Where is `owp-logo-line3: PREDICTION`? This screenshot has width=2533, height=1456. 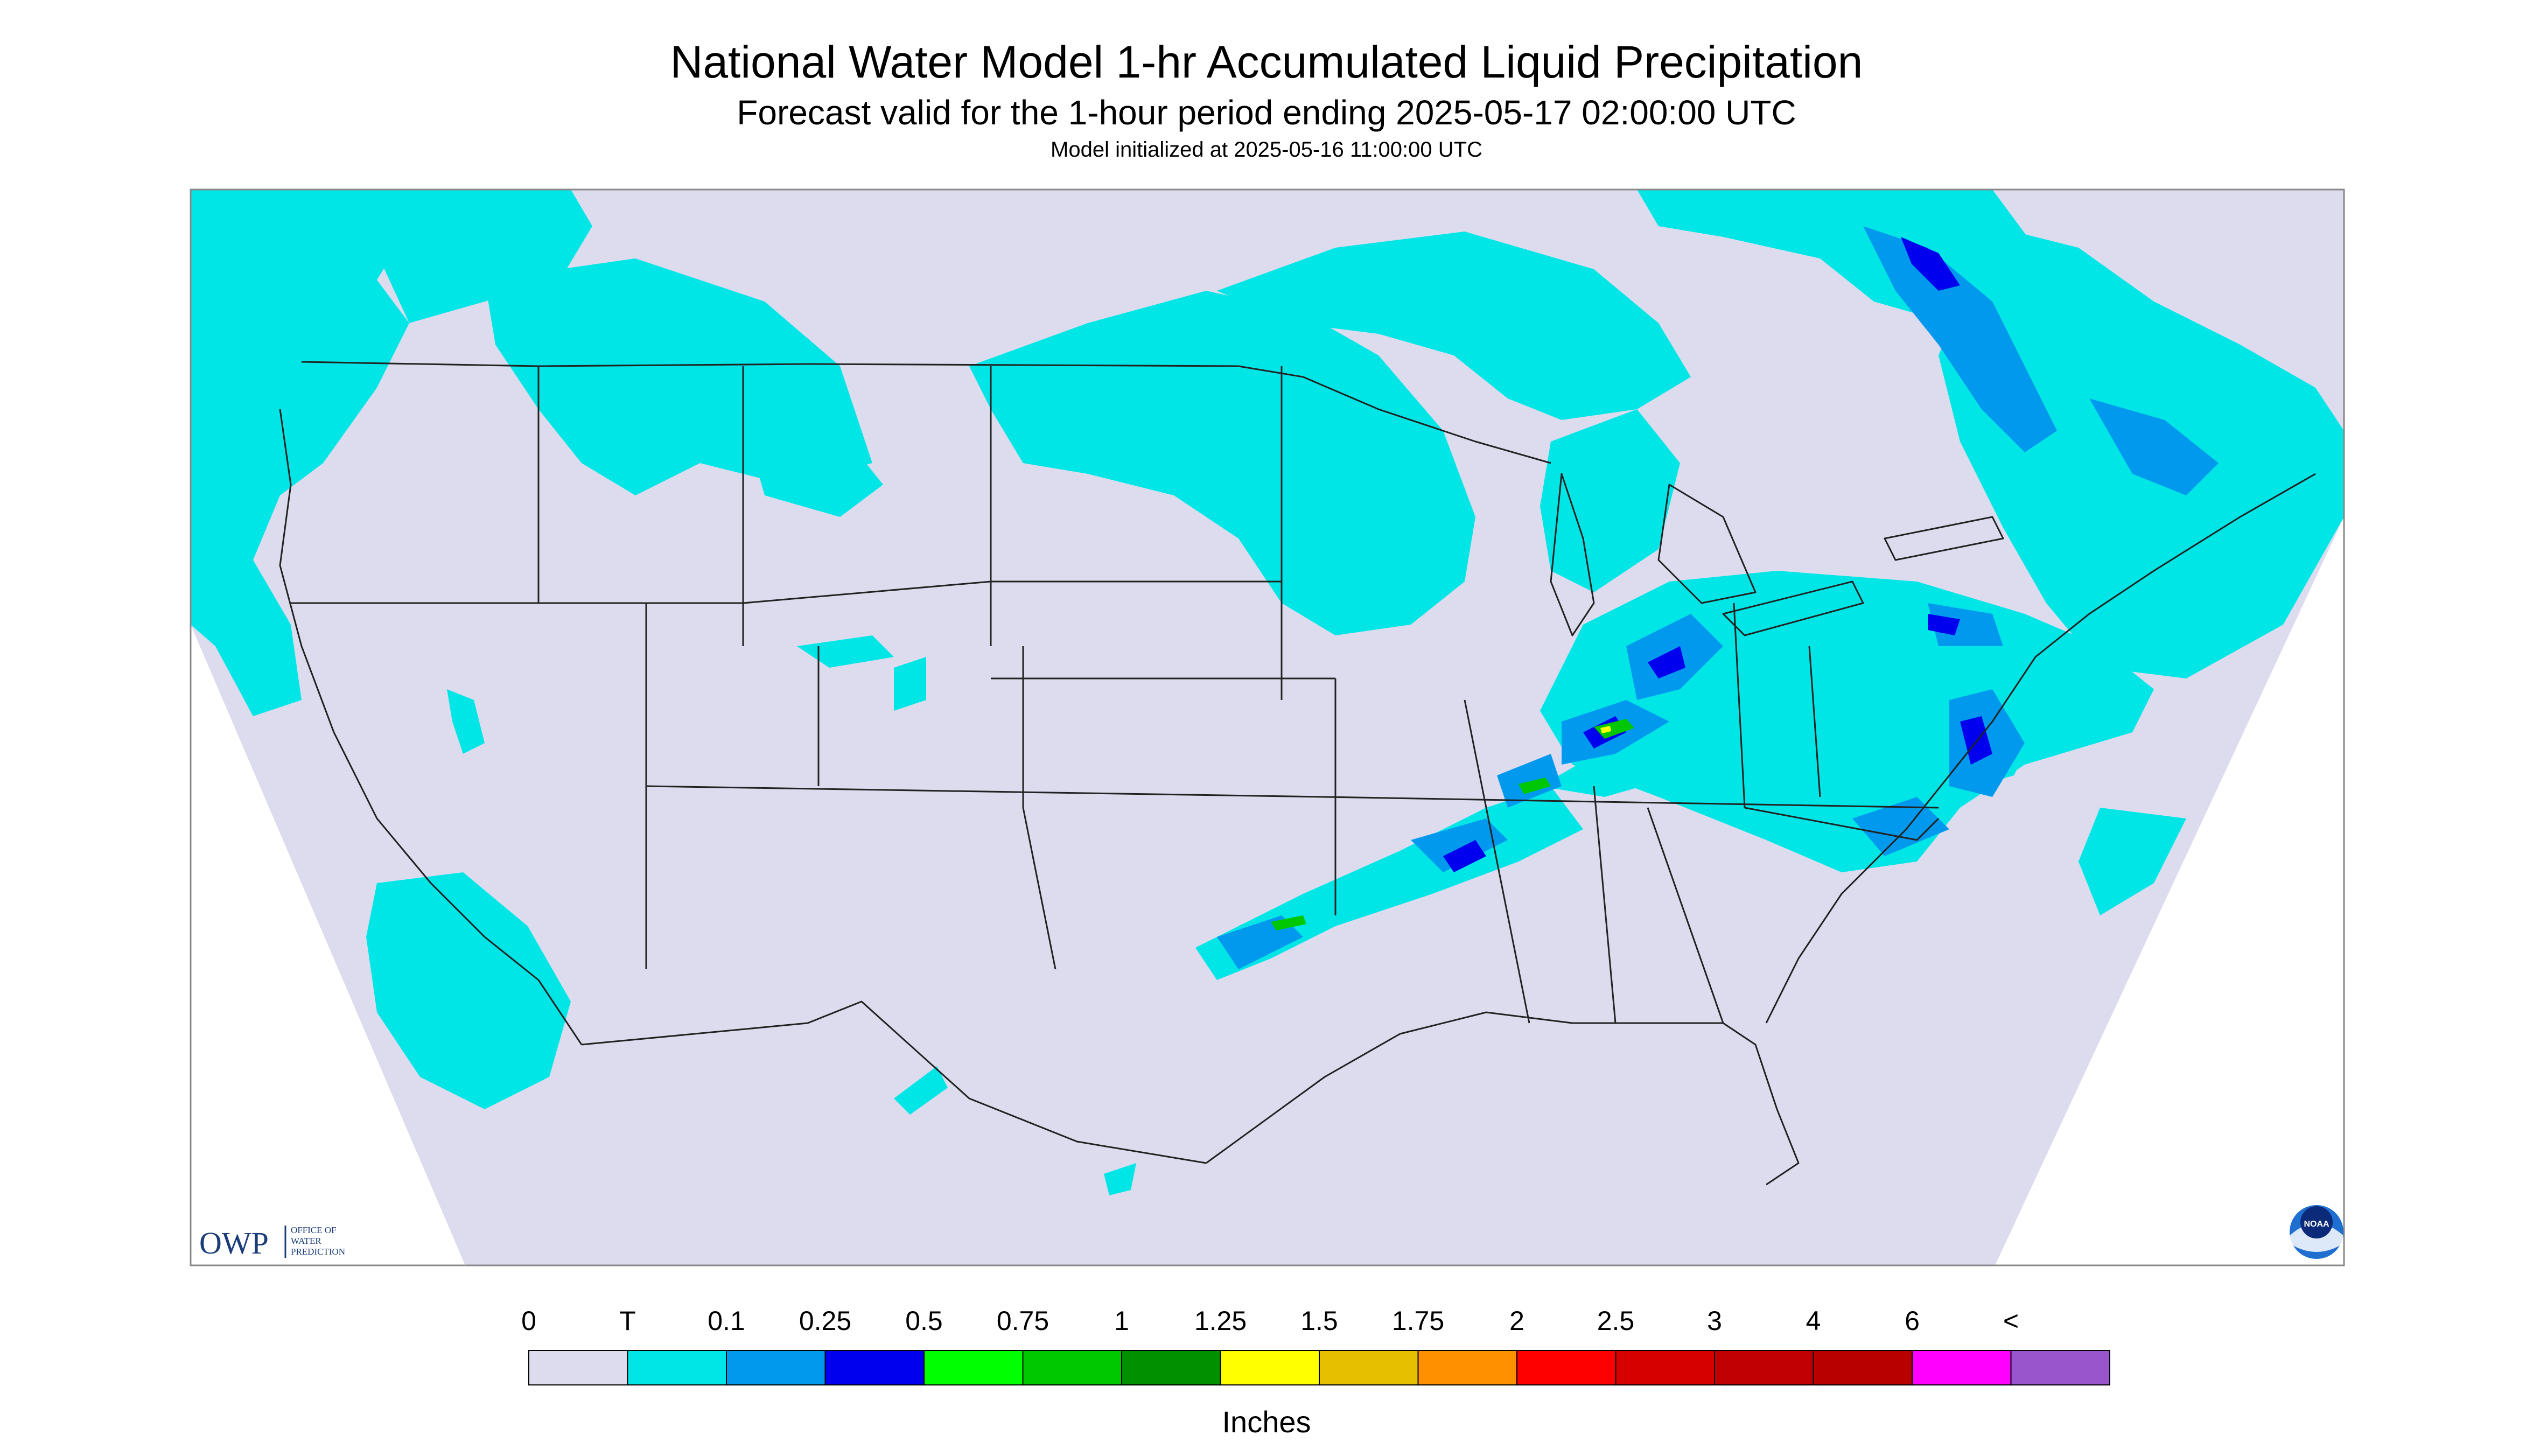
owp-logo-line3: PREDICTION is located at coordinates (318, 1252).